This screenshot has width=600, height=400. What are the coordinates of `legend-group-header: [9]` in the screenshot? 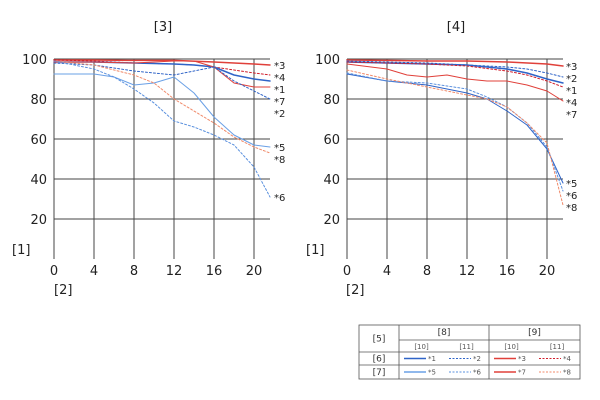 It's located at (534, 333).